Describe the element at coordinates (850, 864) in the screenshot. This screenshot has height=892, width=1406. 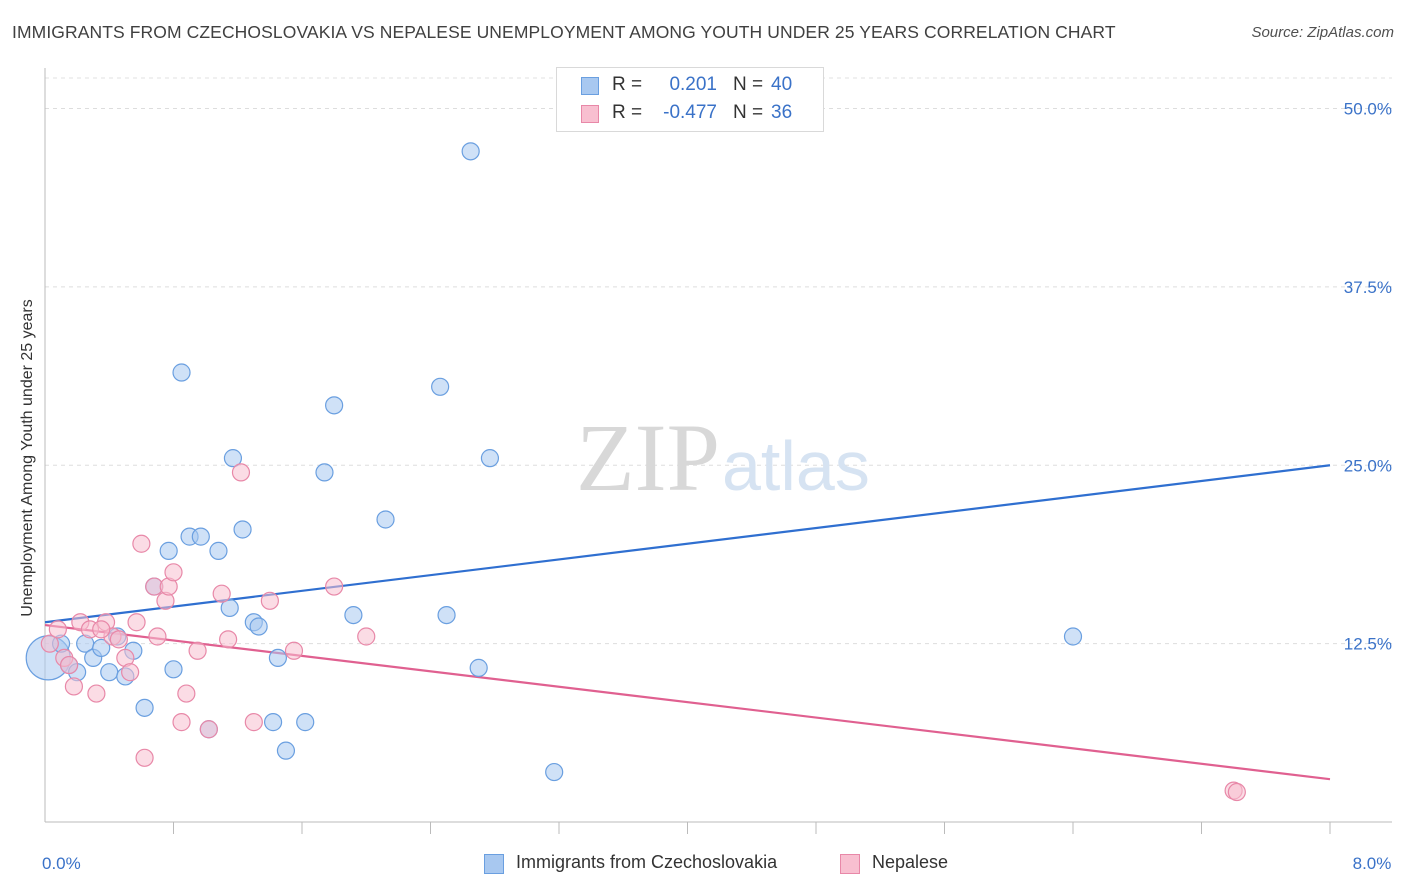
I see `legend-swatch-pink` at that location.